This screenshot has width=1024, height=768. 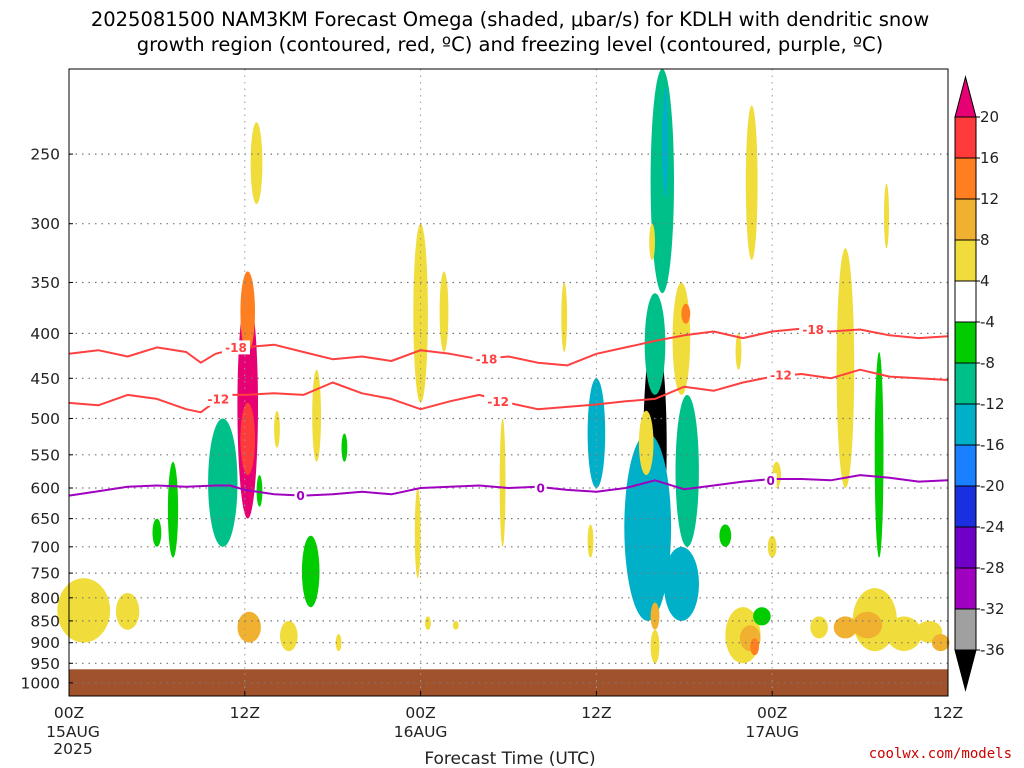 What do you see at coordinates (979, 383) in the screenshot?
I see `colorbar: 20 16 12 8 4 -4 -8 -12 -16 -20 -24 -28 -32 -36` at bounding box center [979, 383].